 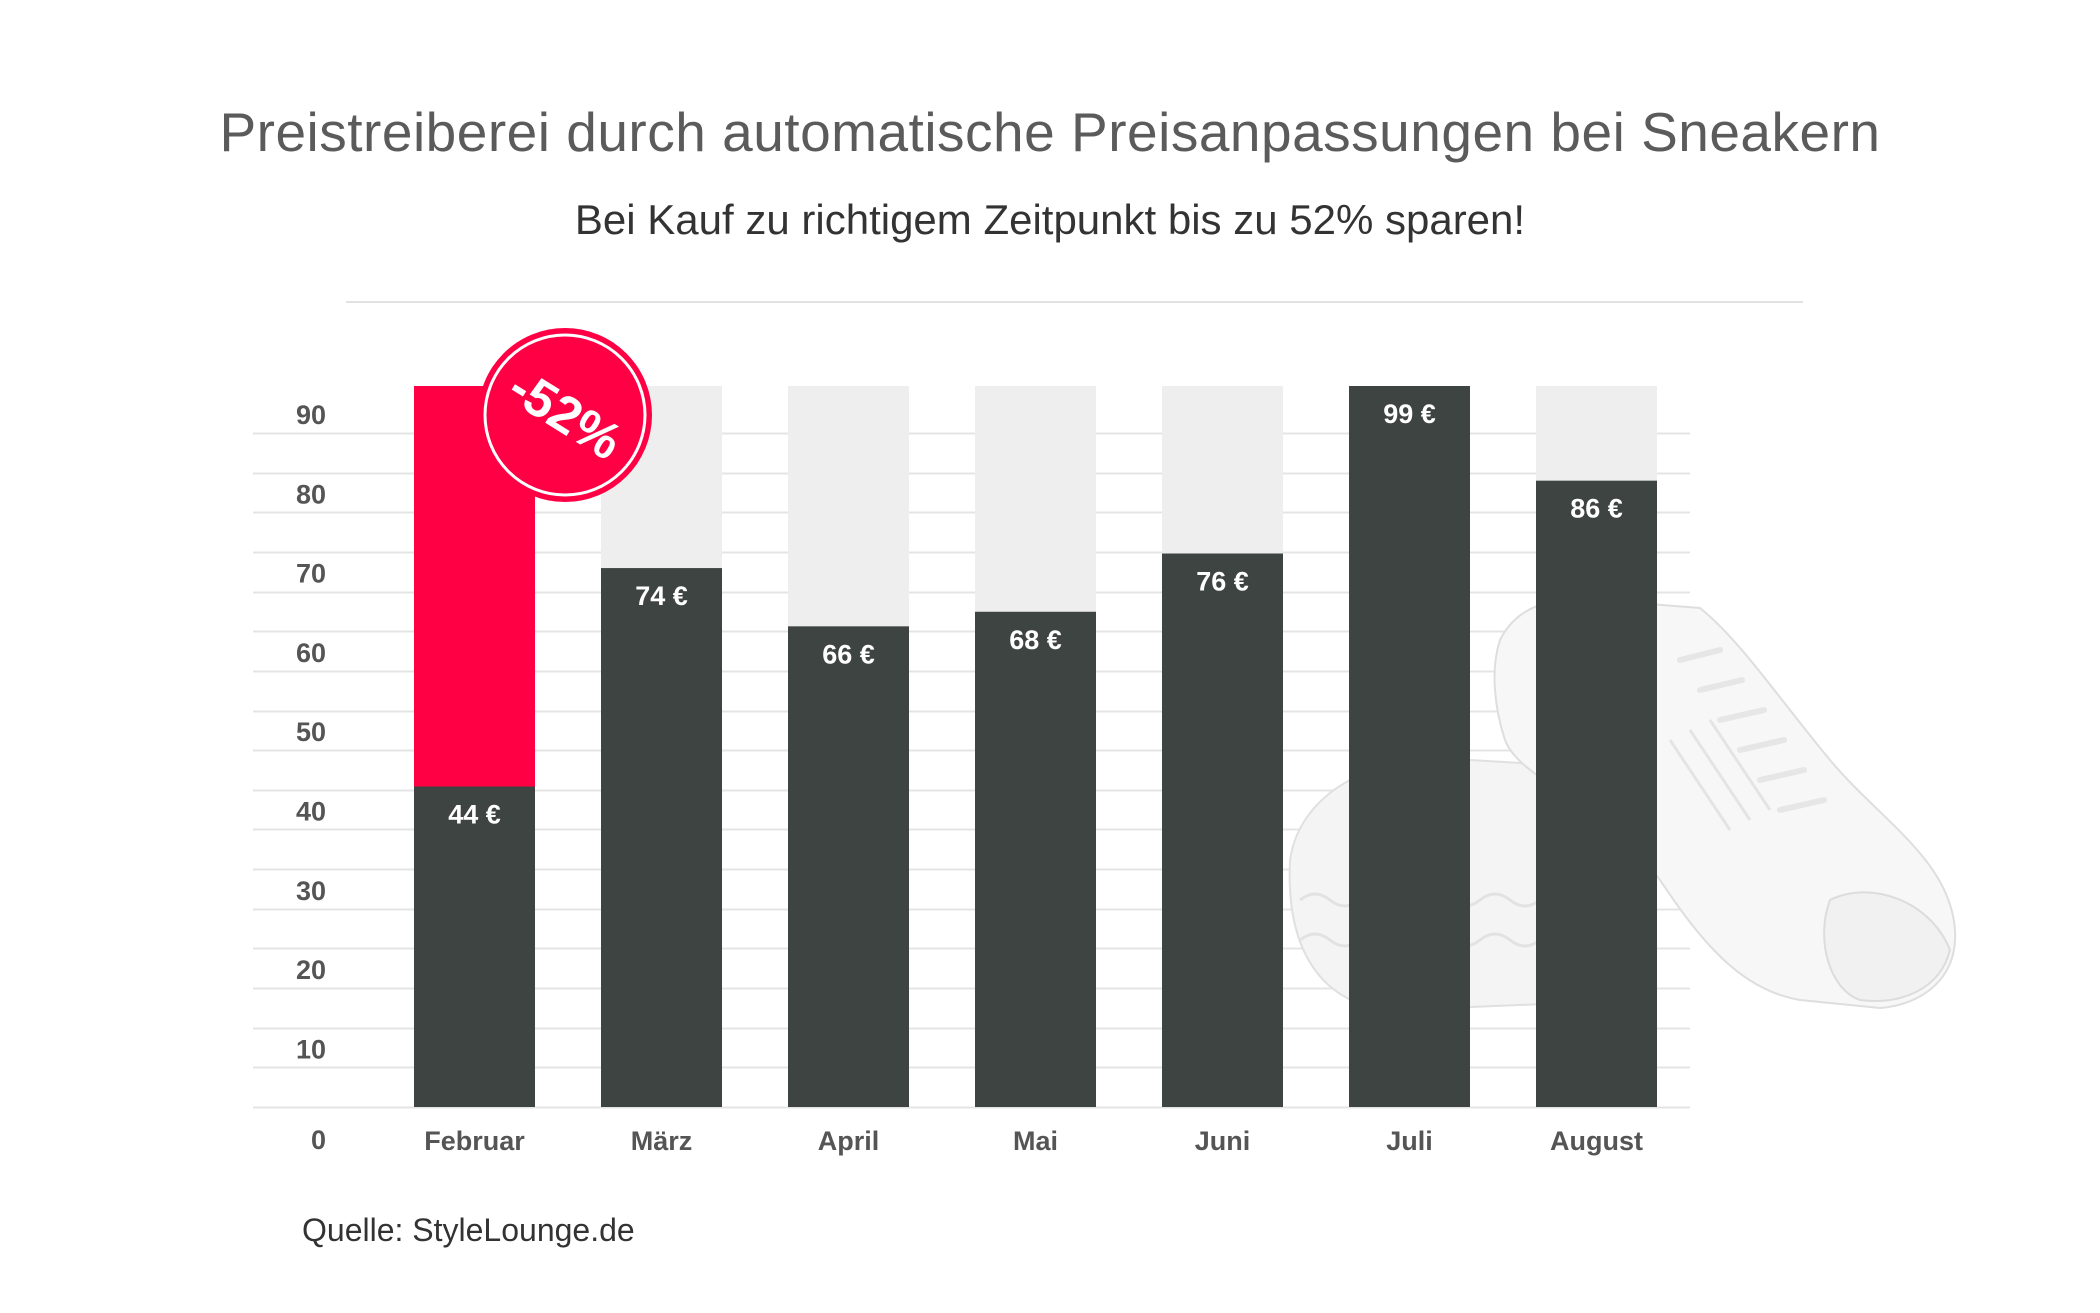 What do you see at coordinates (661, 596) in the screenshot?
I see `bar-value-label: 74 €` at bounding box center [661, 596].